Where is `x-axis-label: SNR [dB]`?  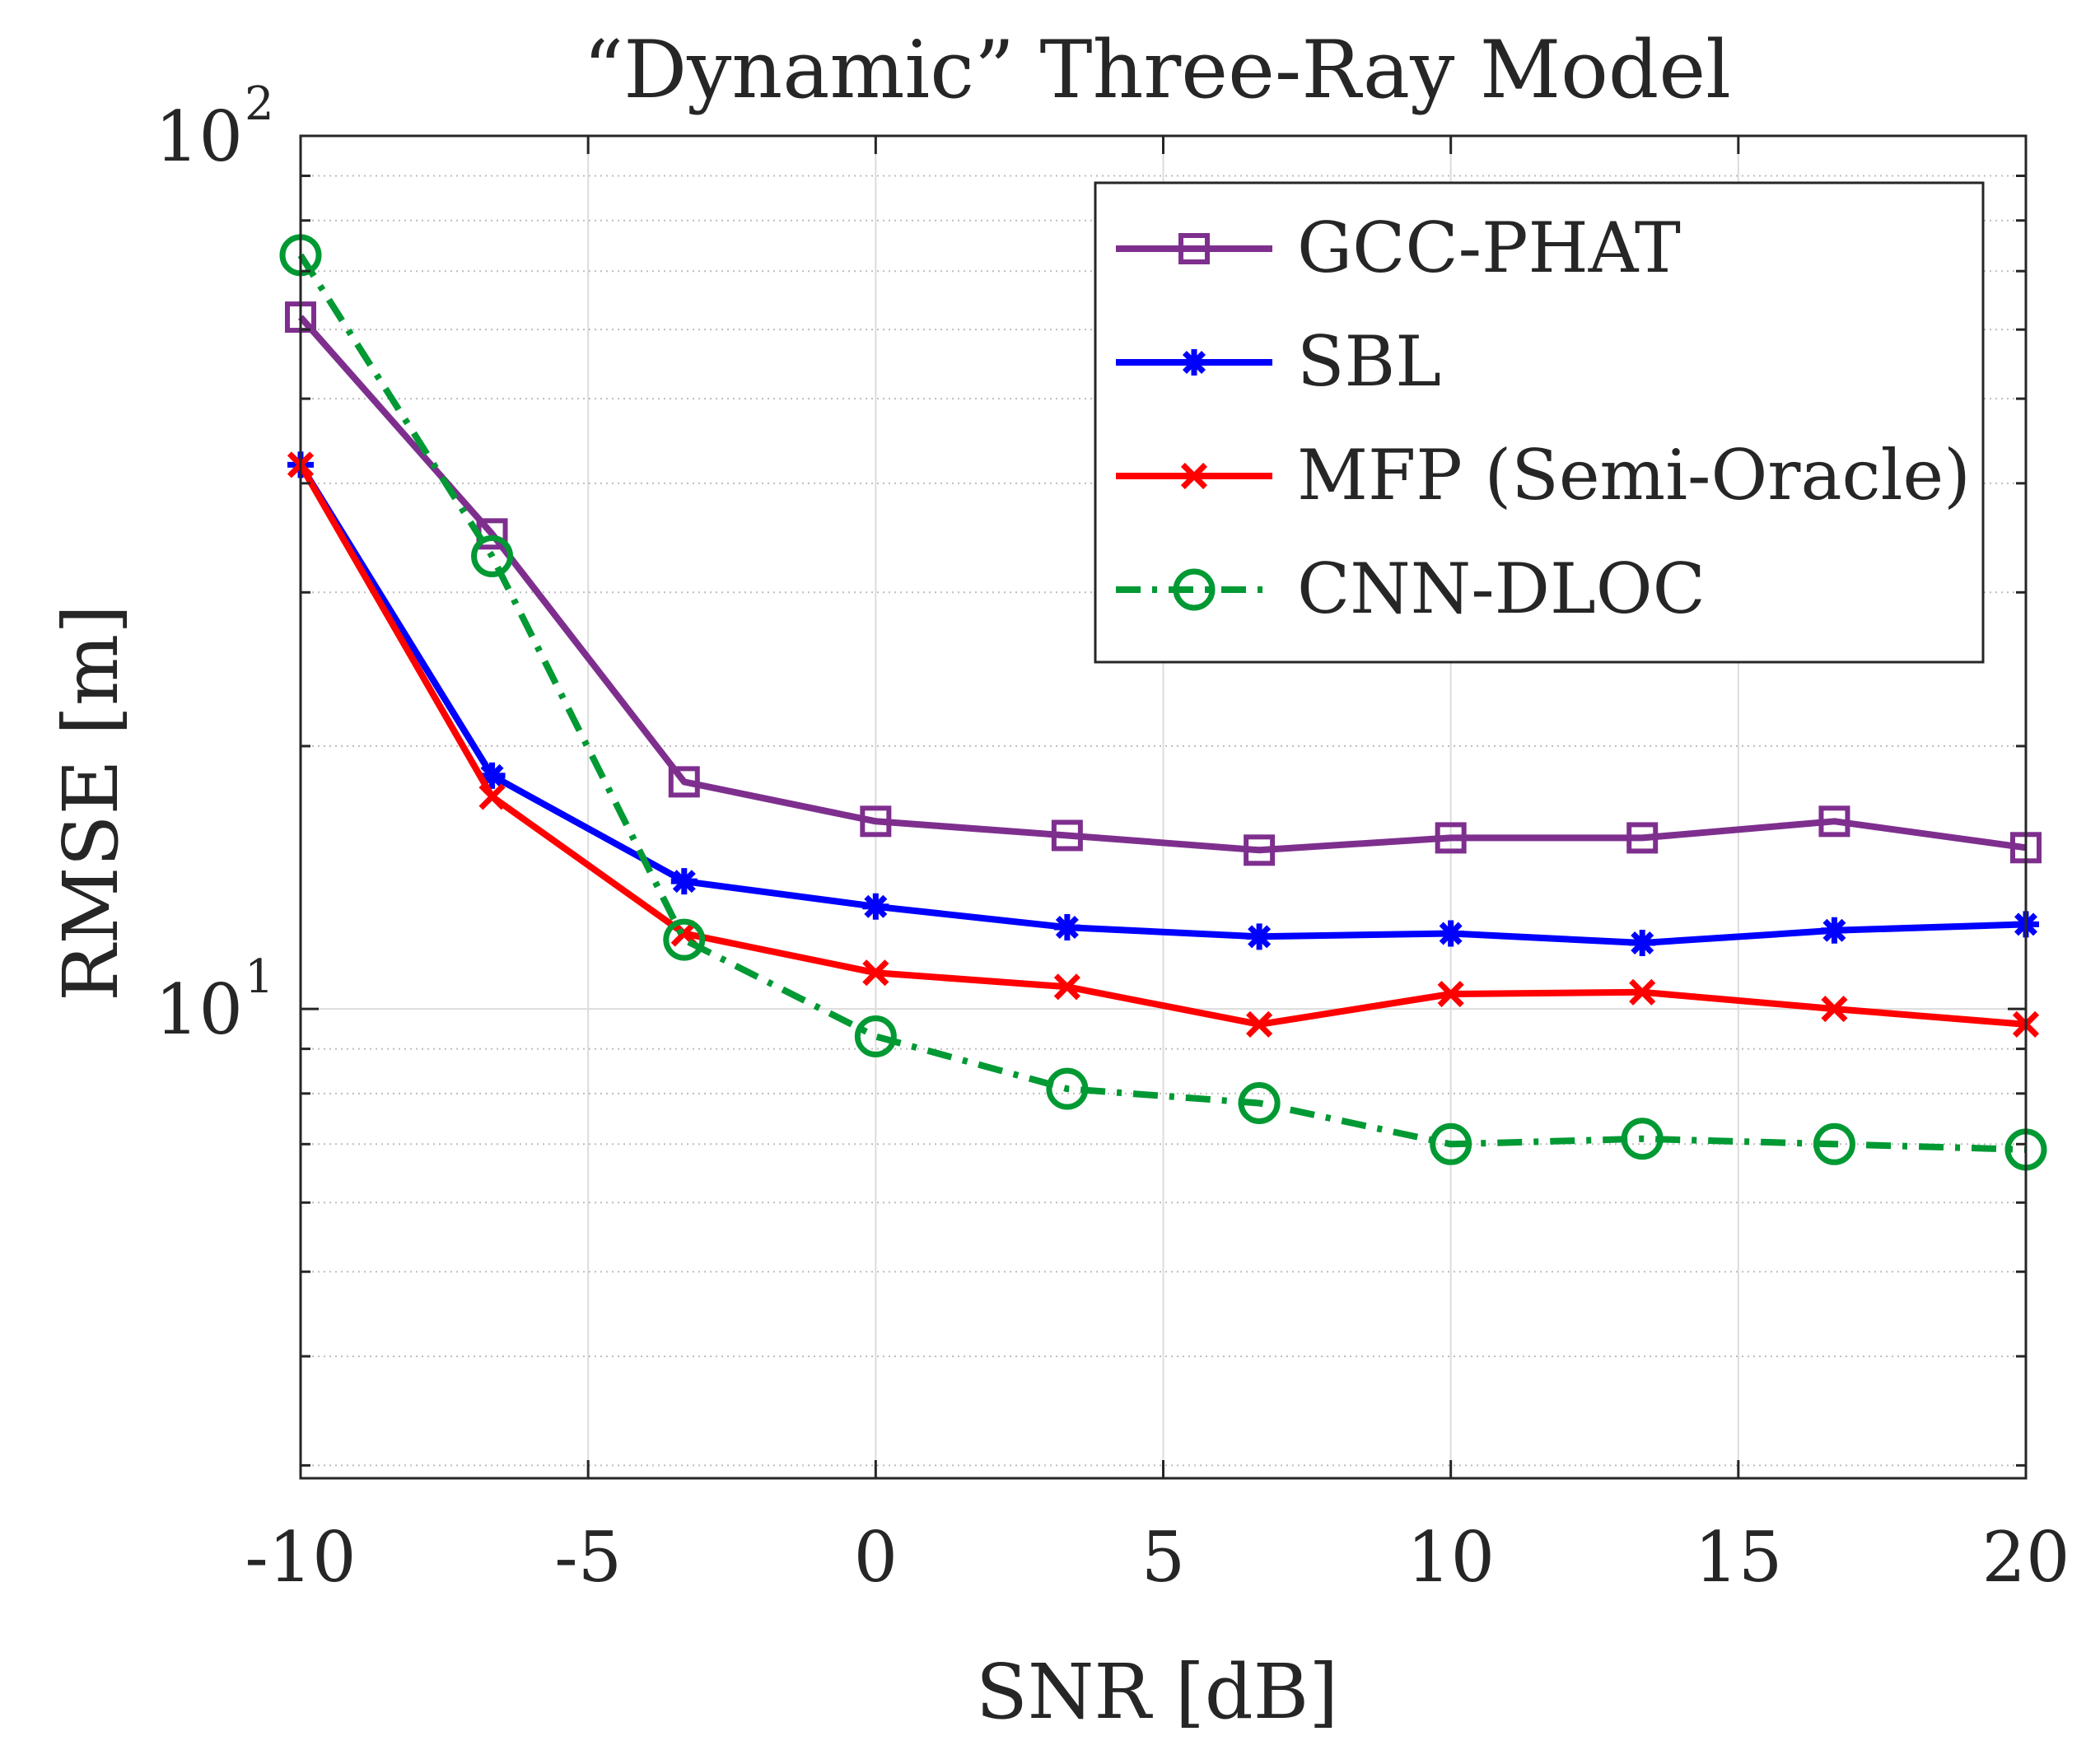
x-axis-label: SNR [dB] is located at coordinates (1157, 1692).